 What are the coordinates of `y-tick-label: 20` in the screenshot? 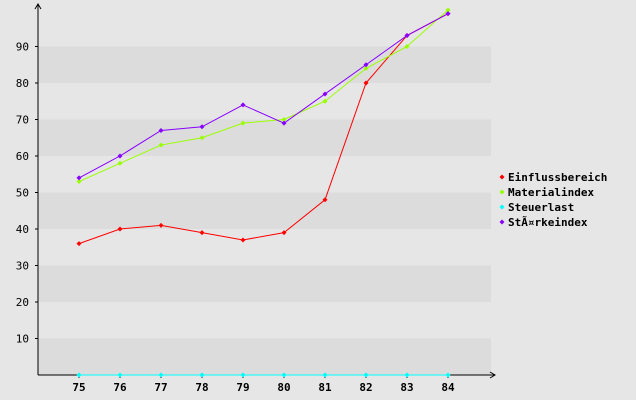 It's located at (22, 302).